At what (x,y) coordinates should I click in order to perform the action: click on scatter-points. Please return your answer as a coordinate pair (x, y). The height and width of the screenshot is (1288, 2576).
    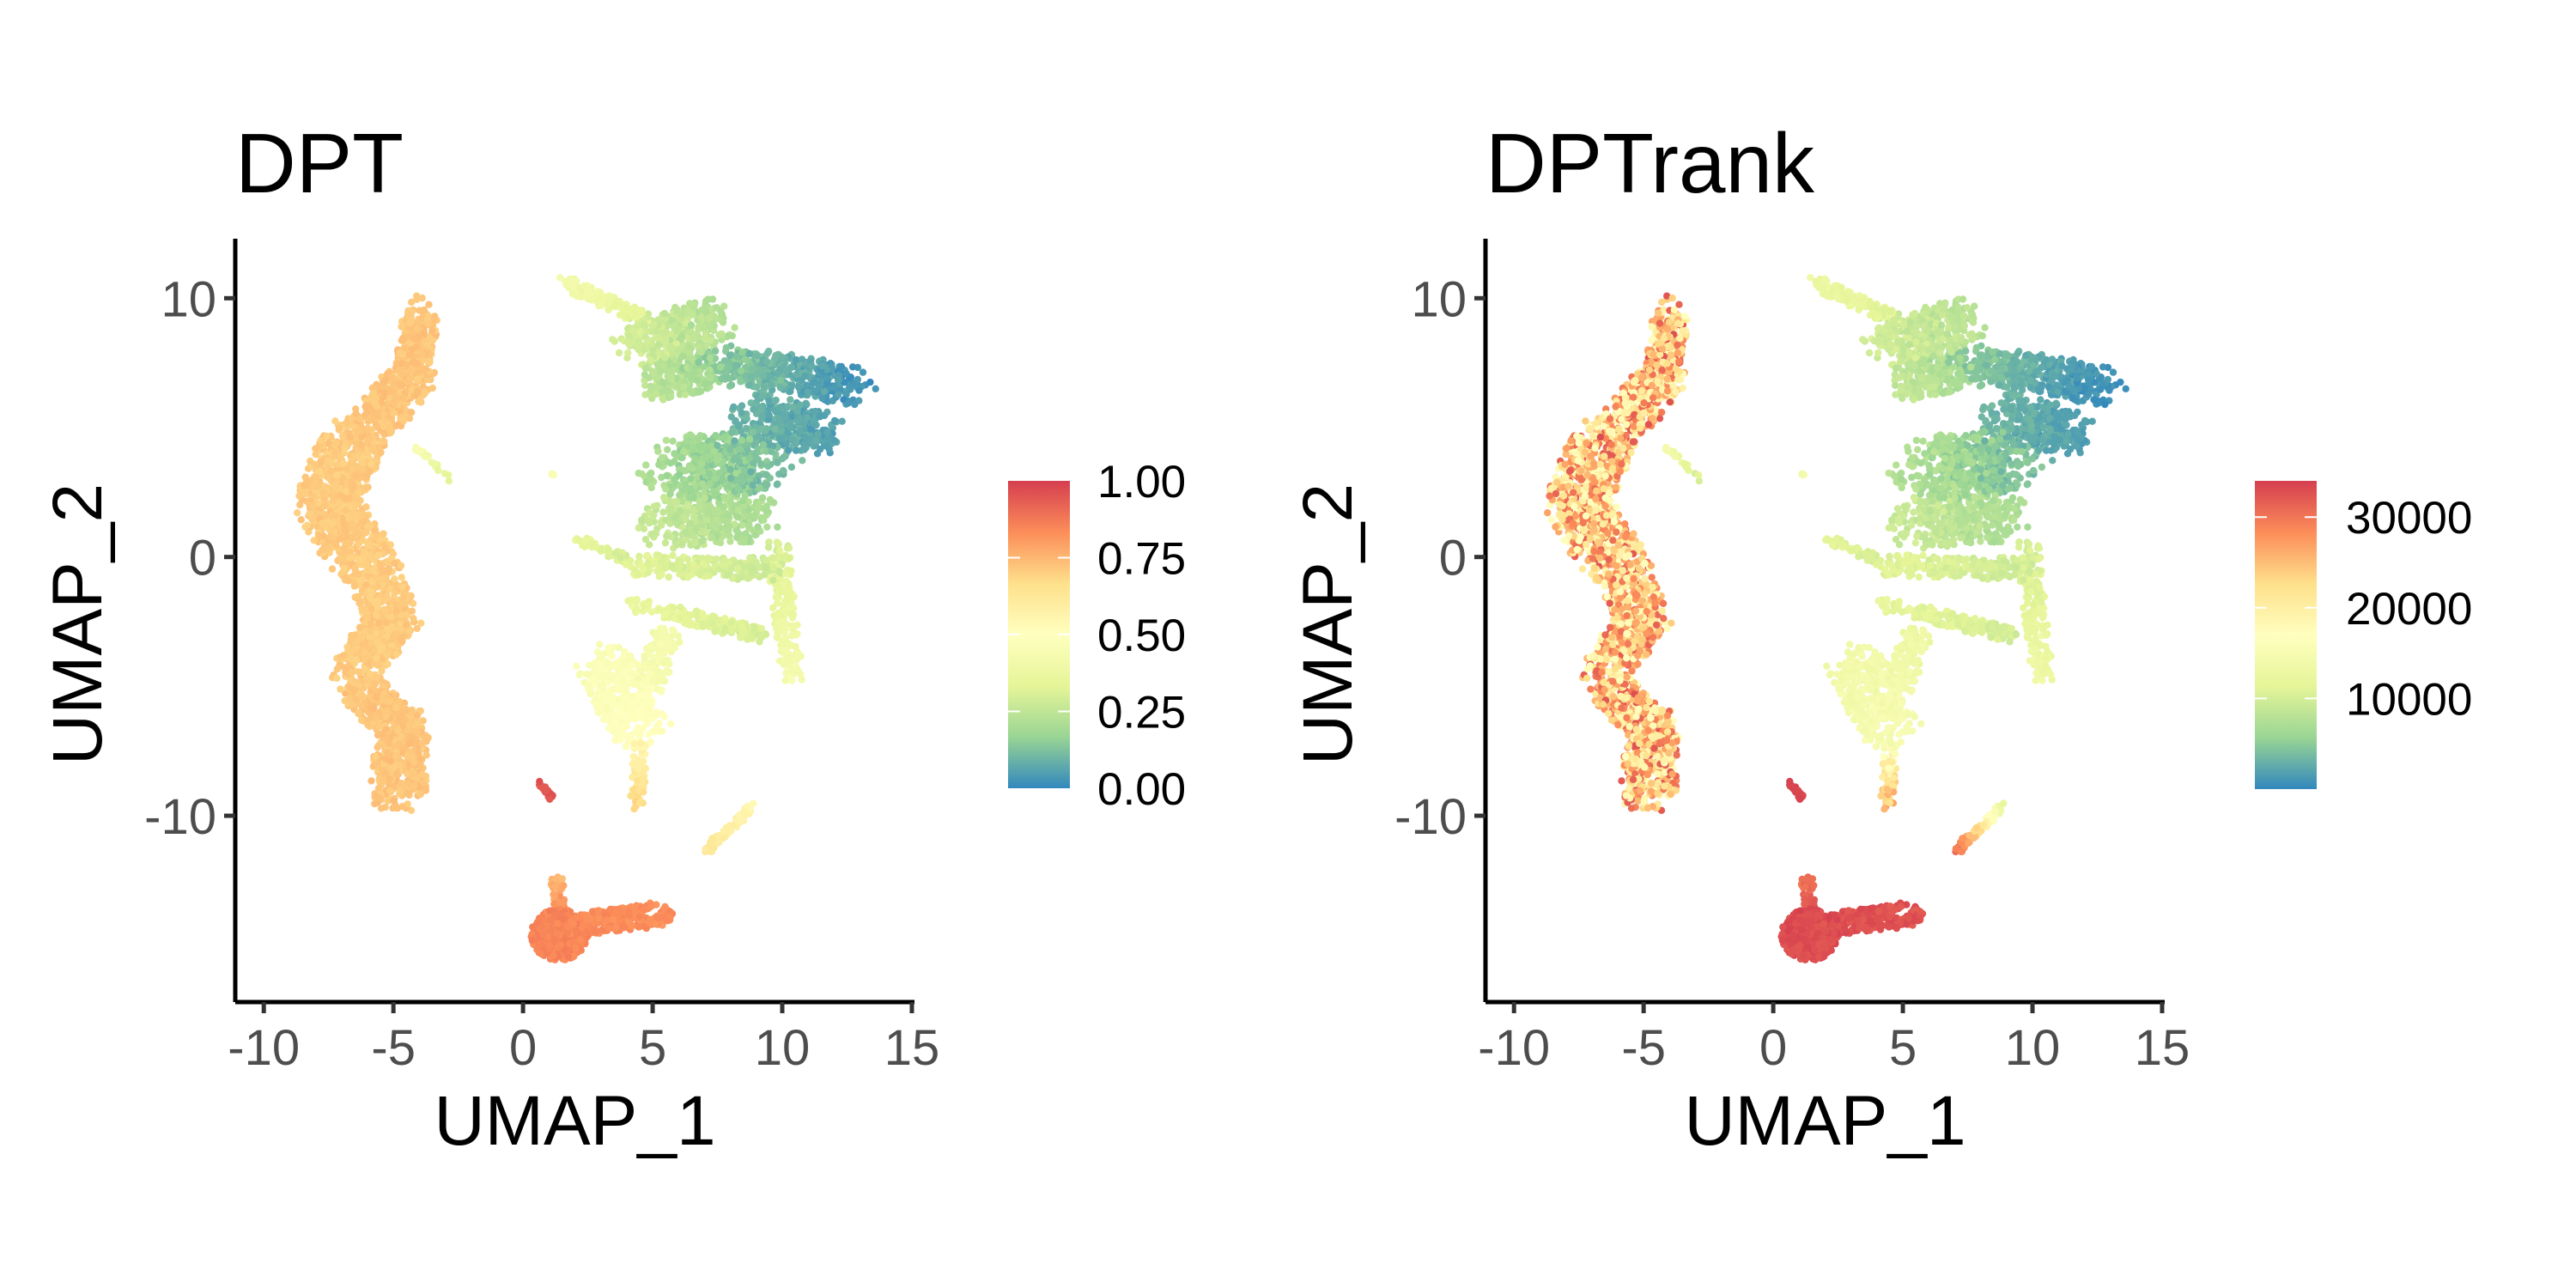
    Looking at the image, I should click on (587, 619).